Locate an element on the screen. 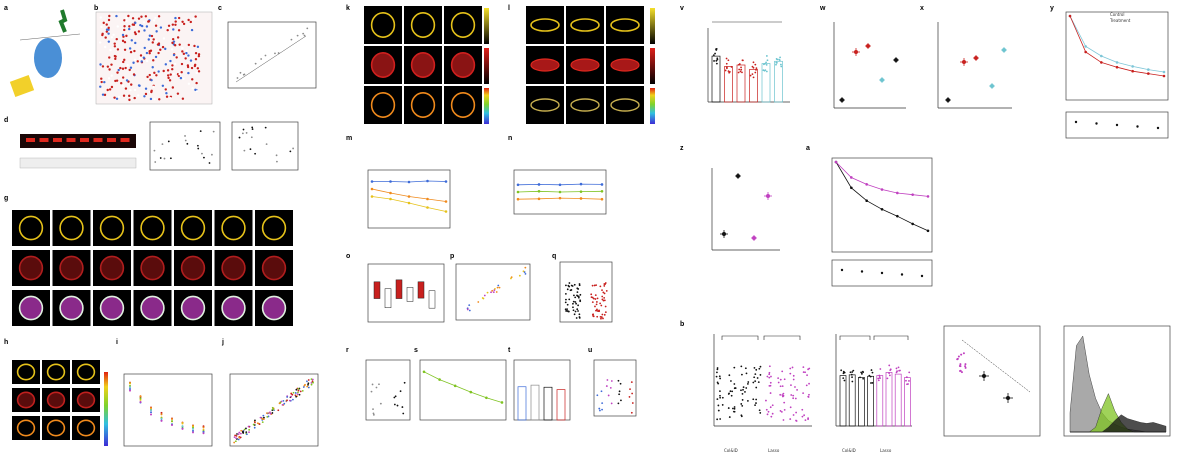 The image size is (1177, 458). box-mark is located at coordinates (421, 290).